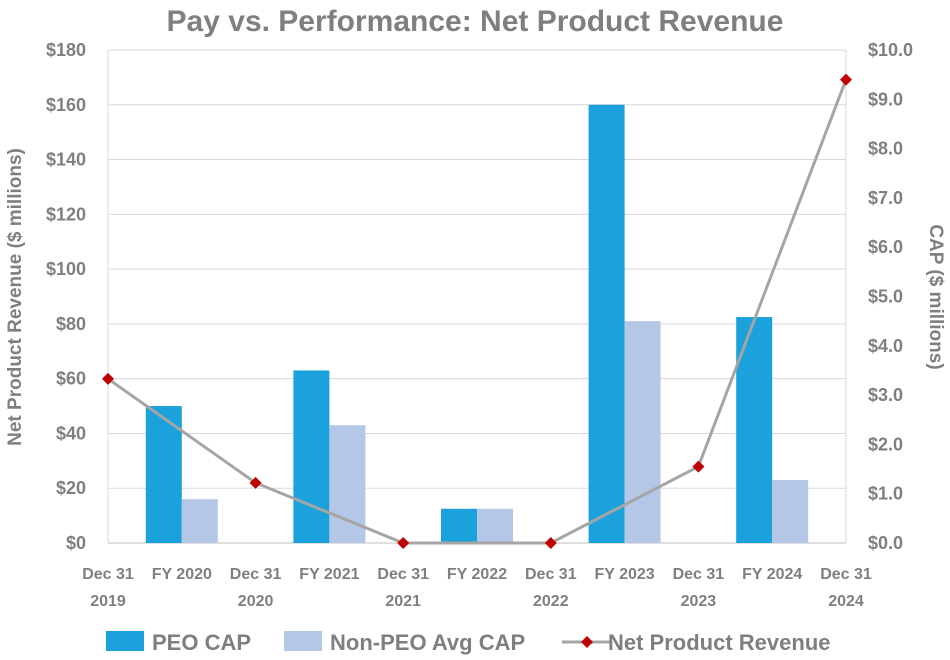  What do you see at coordinates (606, 324) in the screenshot?
I see `bar-peo-cap-fy-2023` at bounding box center [606, 324].